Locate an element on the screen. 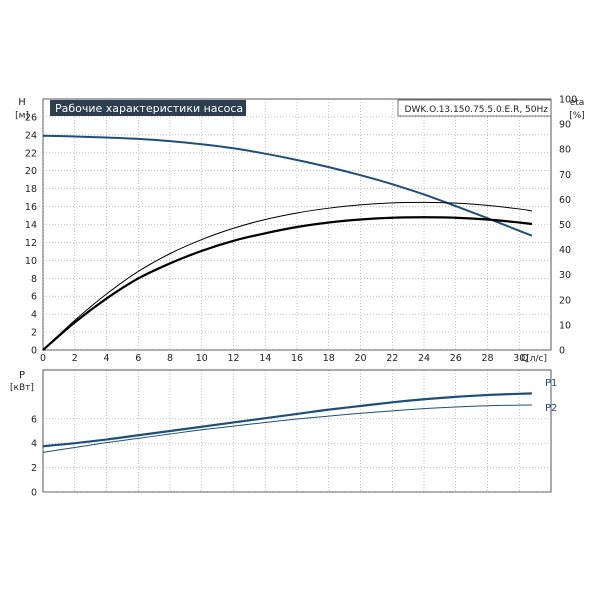 Image resolution: width=600 pixels, height=605 pixels. x-tick-label: 22 is located at coordinates (392, 358).